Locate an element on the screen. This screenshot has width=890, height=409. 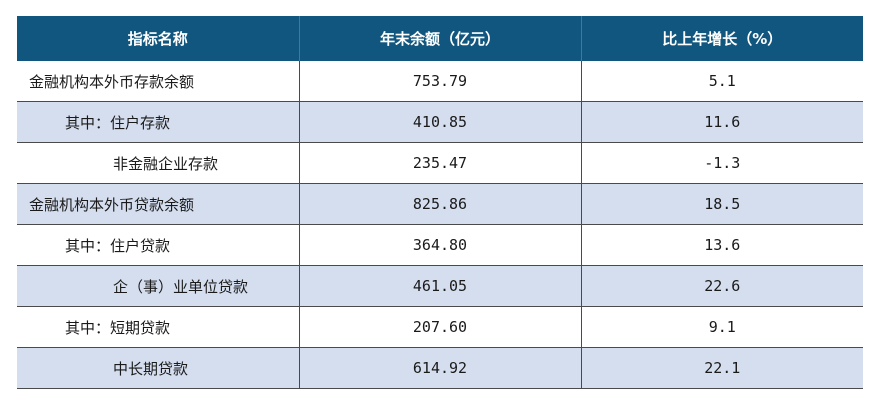
table-row: 金融机构本外币存款余额 753.79 5.1 is located at coordinates (440, 81).